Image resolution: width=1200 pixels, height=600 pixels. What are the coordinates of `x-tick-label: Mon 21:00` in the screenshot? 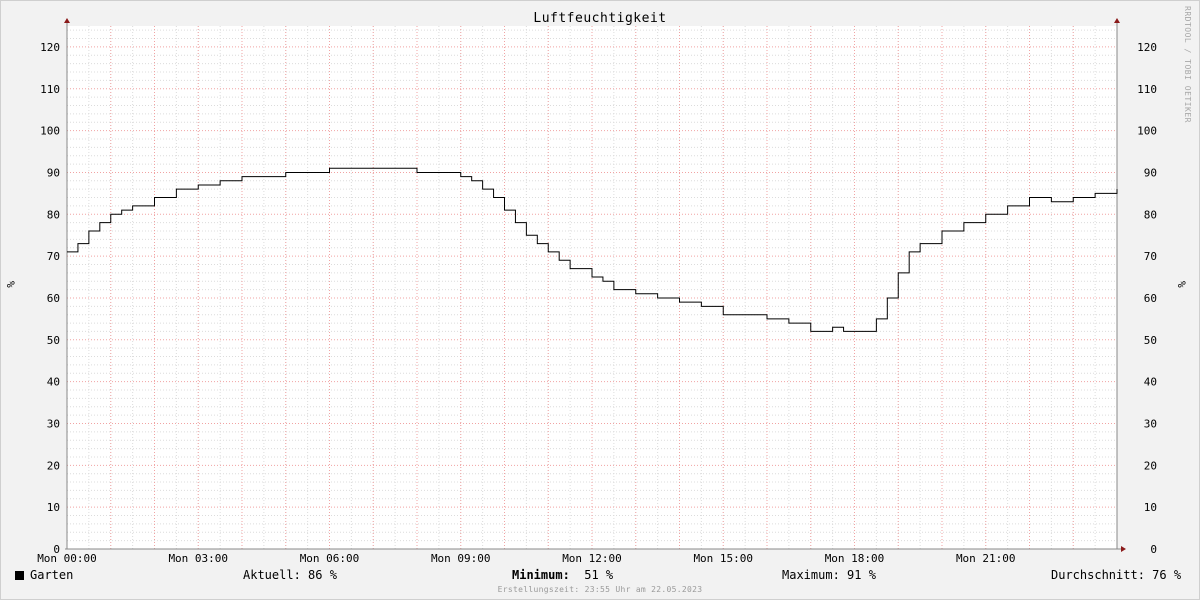 It's located at (986, 558).